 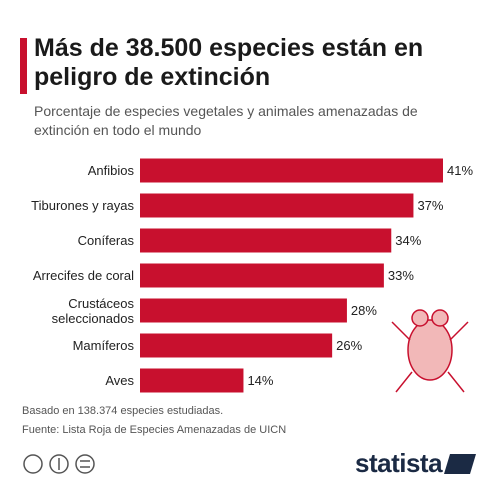 What do you see at coordinates (103, 345) in the screenshot?
I see `category-label: Mamíferos` at bounding box center [103, 345].